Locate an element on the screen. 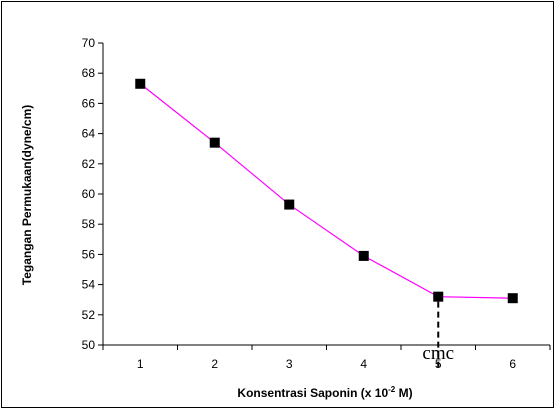 The height and width of the screenshot is (411, 557). x-tick-label: 3 is located at coordinates (289, 364).